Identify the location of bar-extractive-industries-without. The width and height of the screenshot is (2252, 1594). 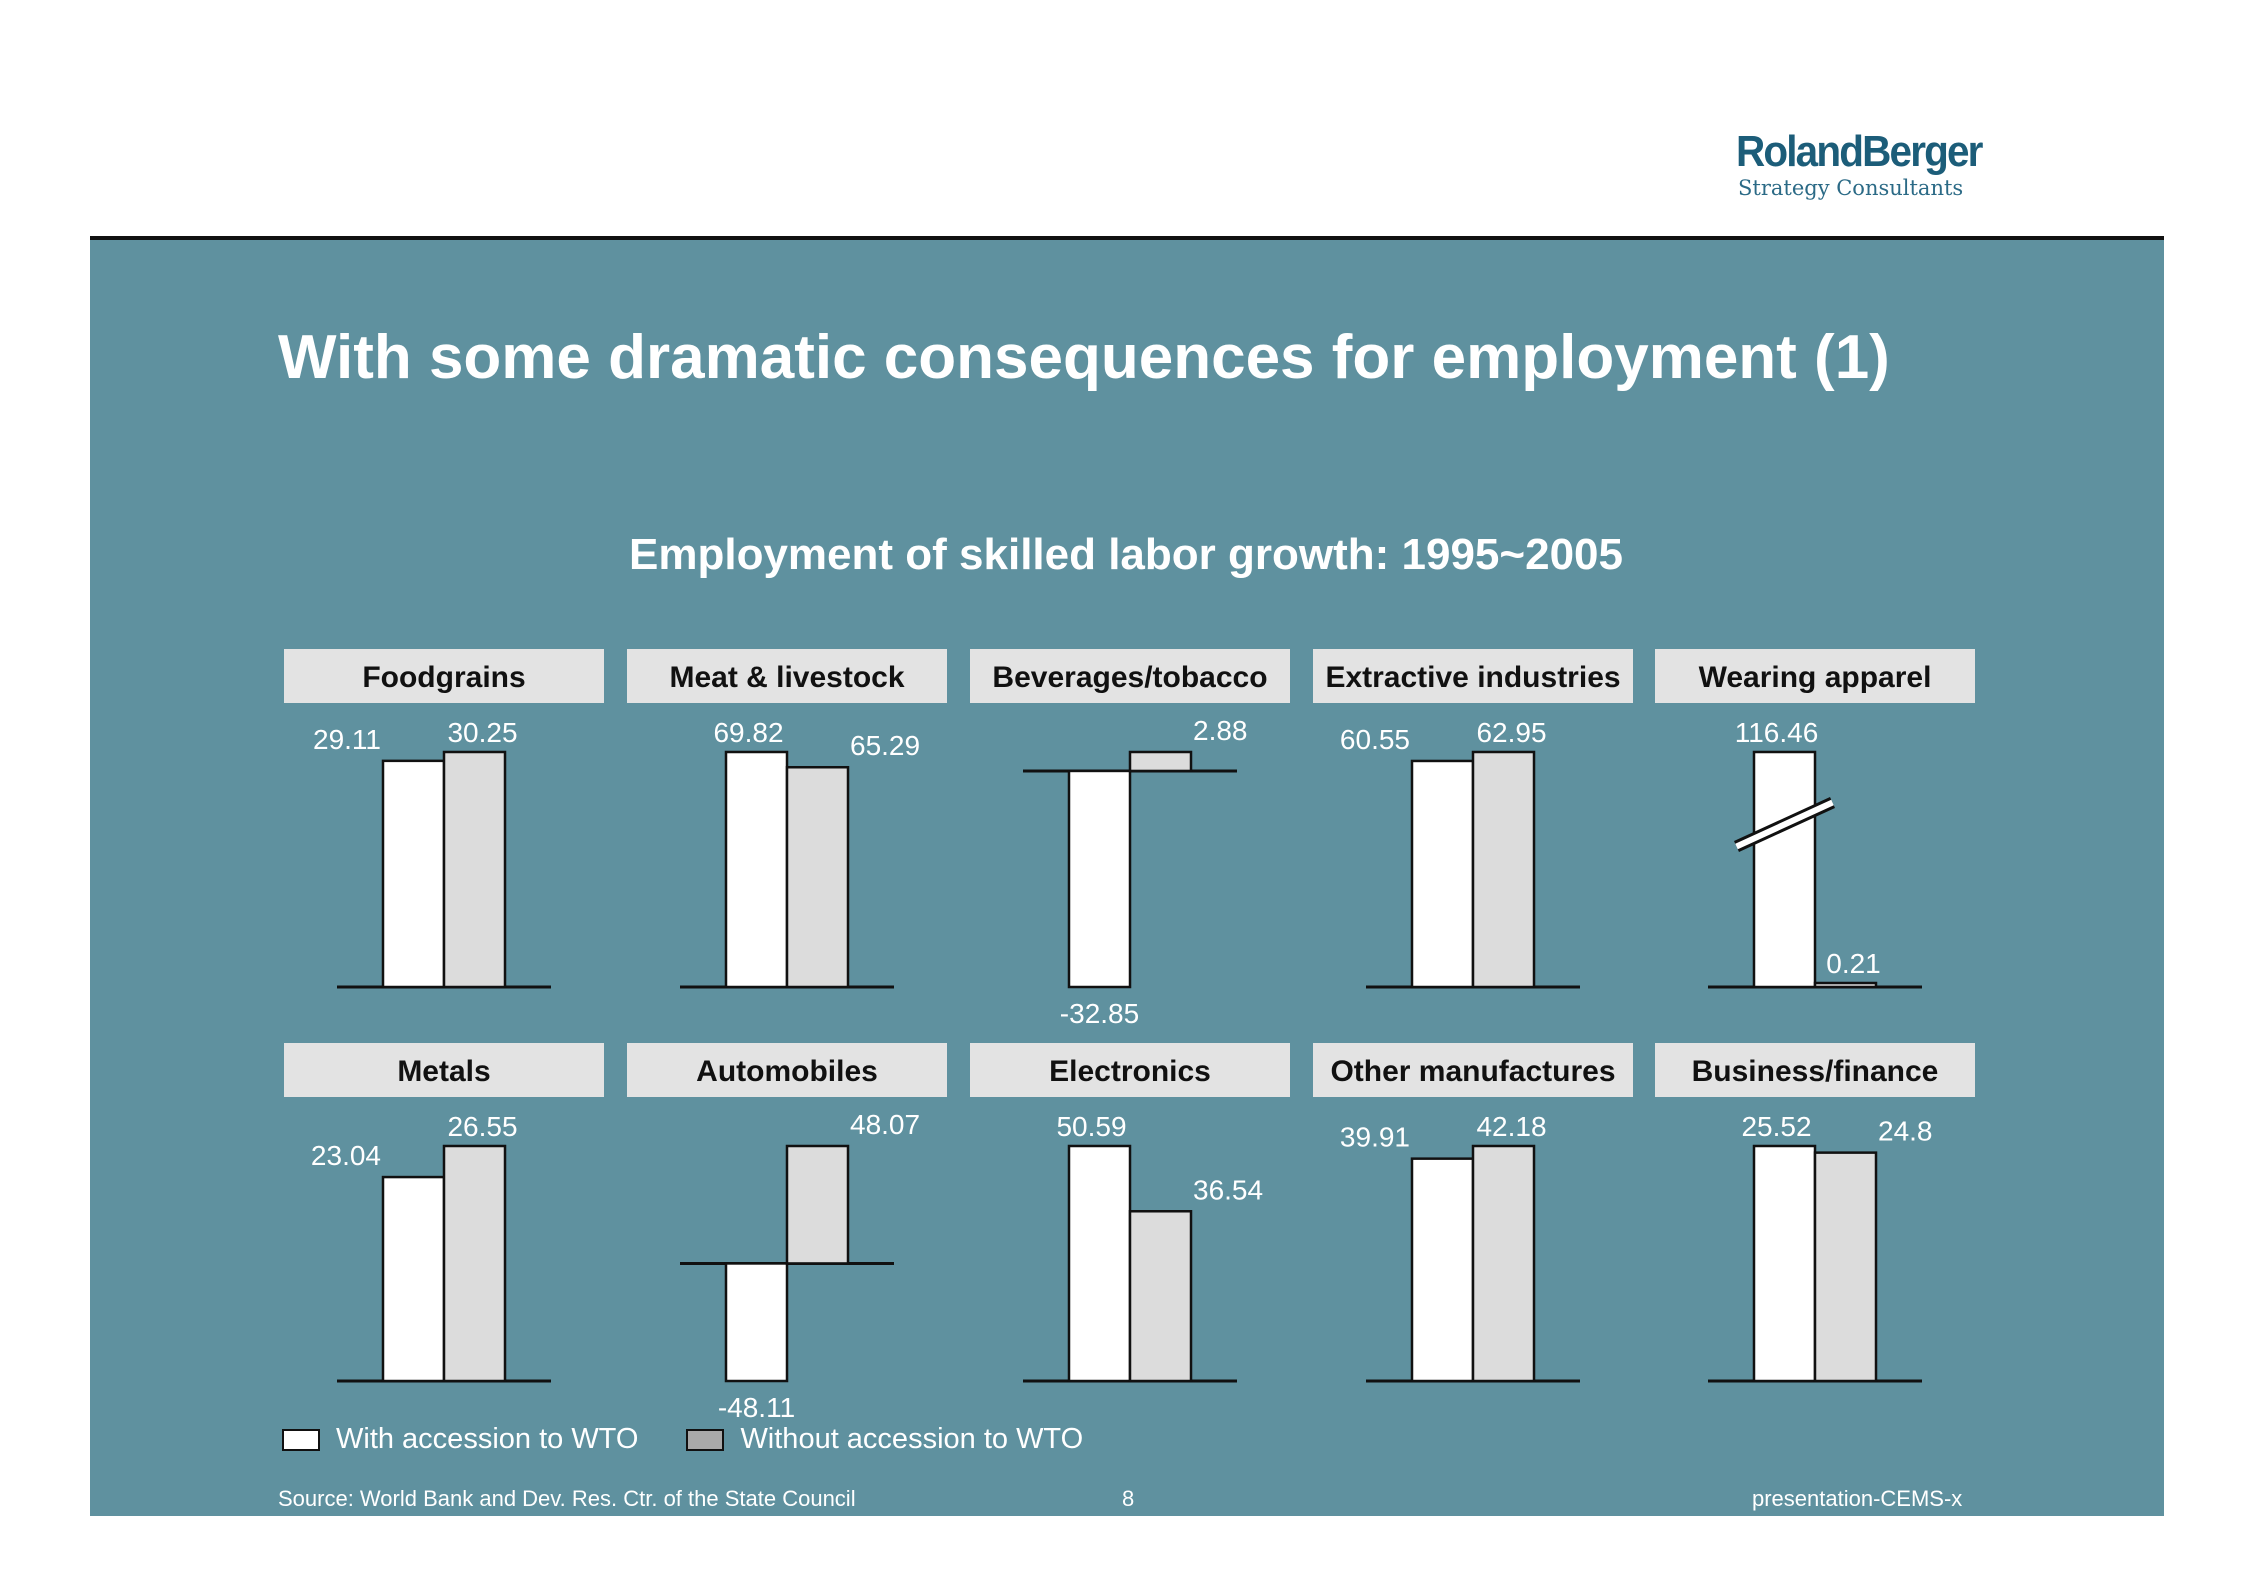
(1503, 869).